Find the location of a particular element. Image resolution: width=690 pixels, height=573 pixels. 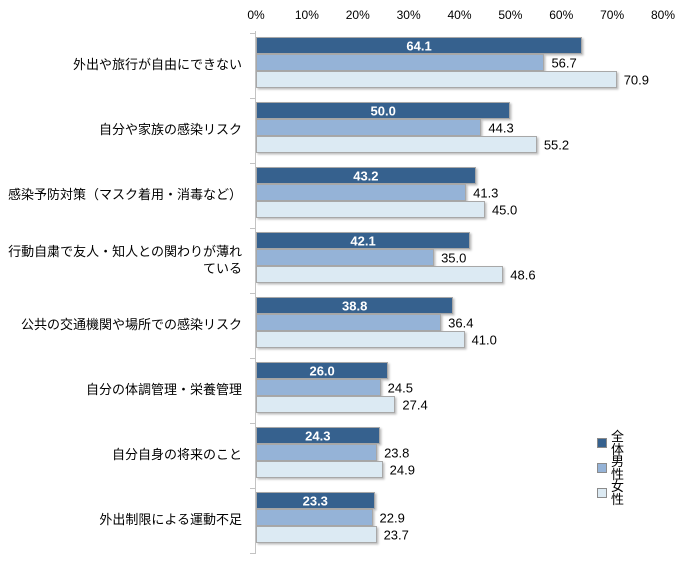

category-label: 感染予防対策（マスク着用・消毒など） is located at coordinates (124, 195).